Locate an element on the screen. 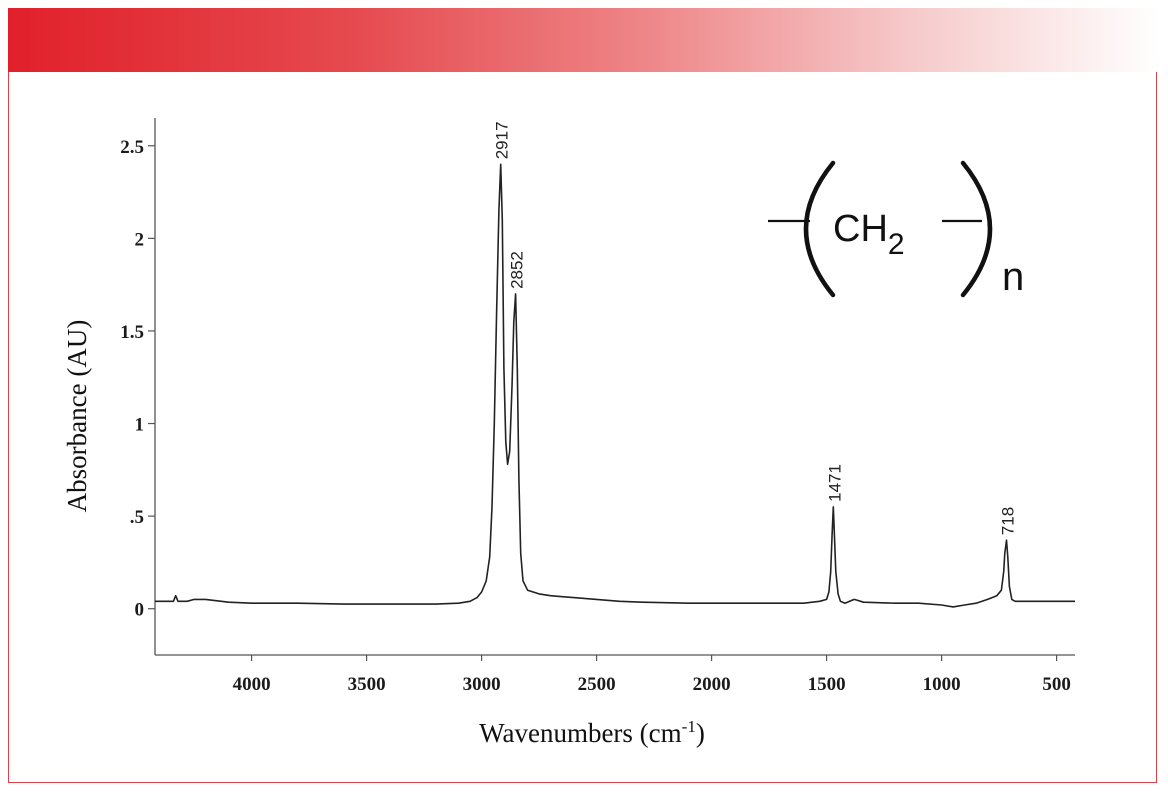  y-tick-label: .5 is located at coordinates (137, 517).